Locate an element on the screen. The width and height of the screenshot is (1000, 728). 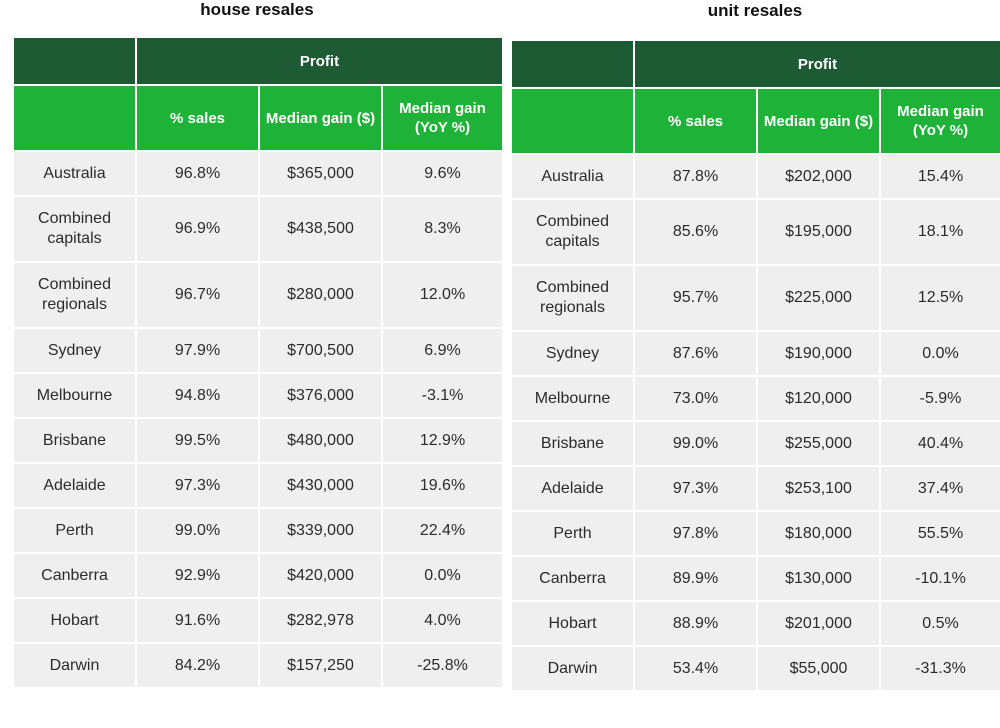
median-gain-yoy-cell: 55.5% is located at coordinates (939, 533).